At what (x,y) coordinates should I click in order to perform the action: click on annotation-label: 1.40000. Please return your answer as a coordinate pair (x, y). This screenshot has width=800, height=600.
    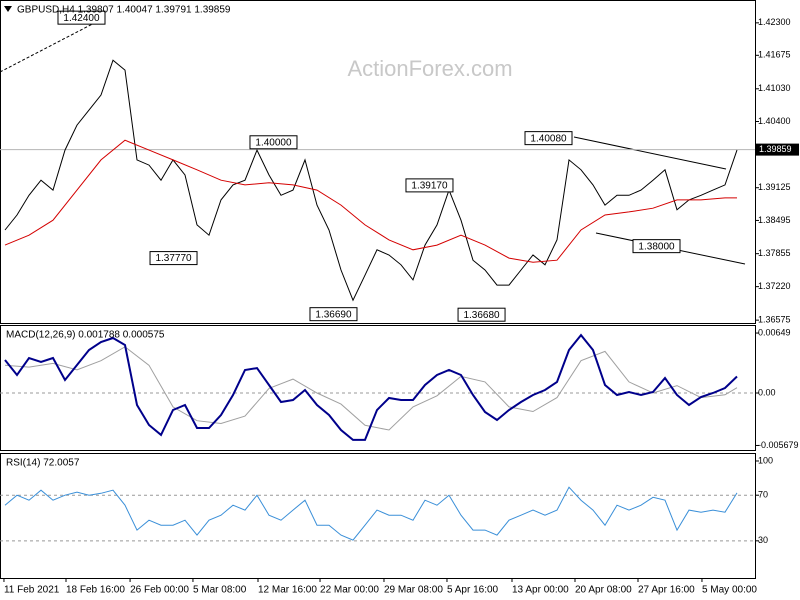
    Looking at the image, I should click on (273, 142).